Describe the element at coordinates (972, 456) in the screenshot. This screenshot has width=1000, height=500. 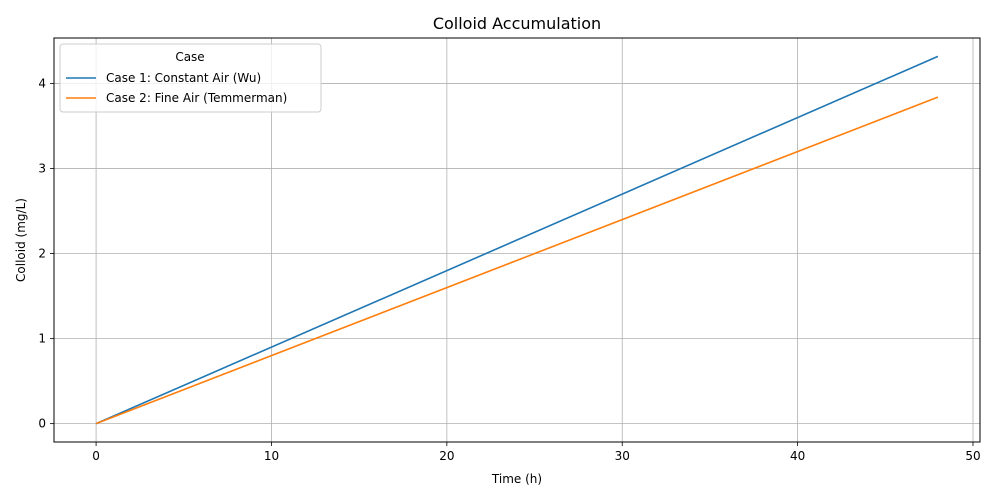
I see `x-tick-label: 50` at that location.